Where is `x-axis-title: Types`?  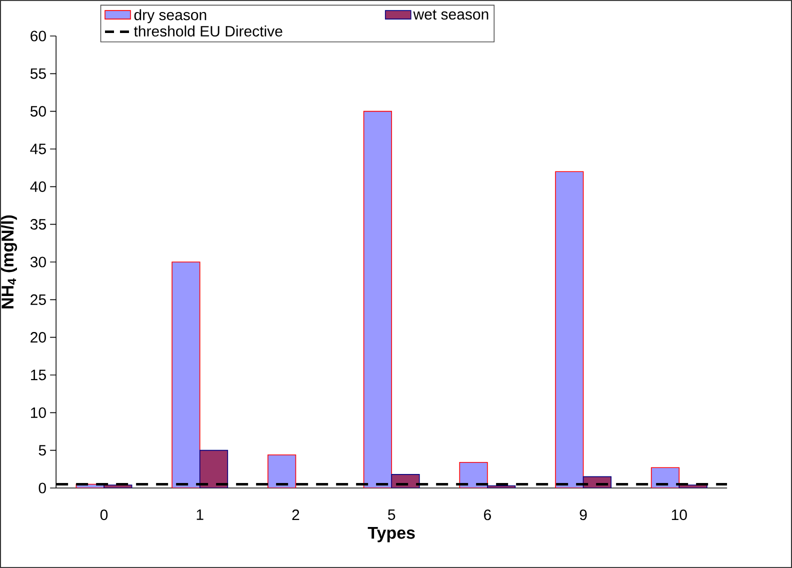
x-axis-title: Types is located at coordinates (391, 534).